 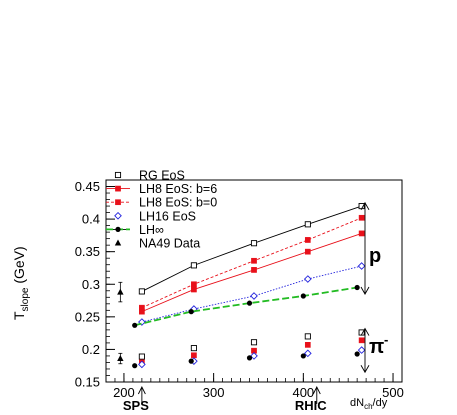 I want to click on legend-entry: RG EoS, so click(x=149, y=176).